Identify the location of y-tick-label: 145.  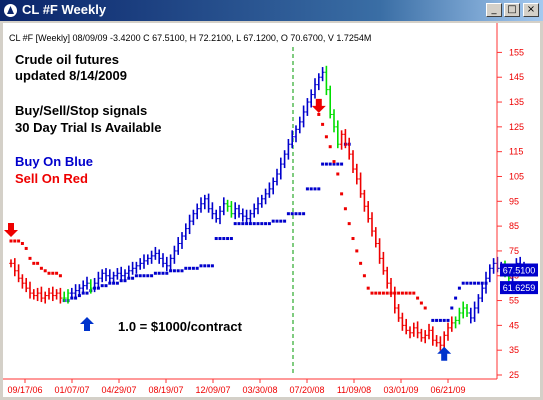
(516, 77).